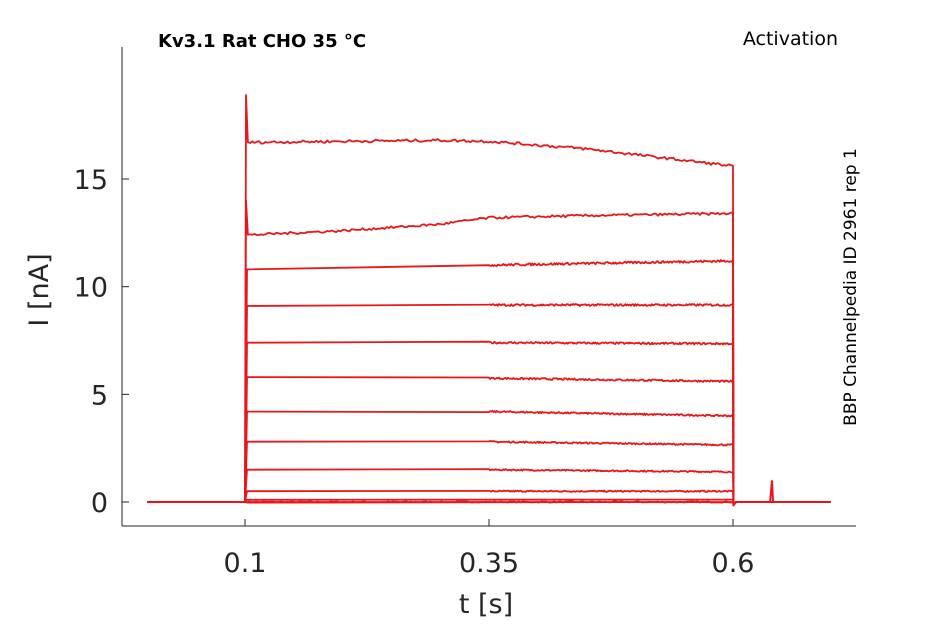  Describe the element at coordinates (99, 395) in the screenshot. I see `y-tick-label: 5` at that location.